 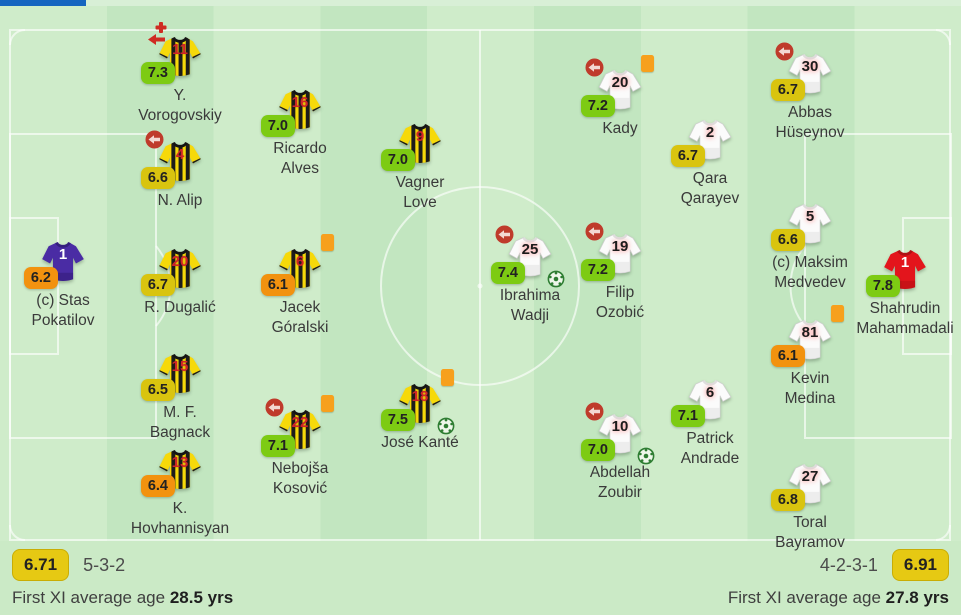 What do you see at coordinates (397, 420) in the screenshot?
I see `rating-badge: 7.5` at bounding box center [397, 420].